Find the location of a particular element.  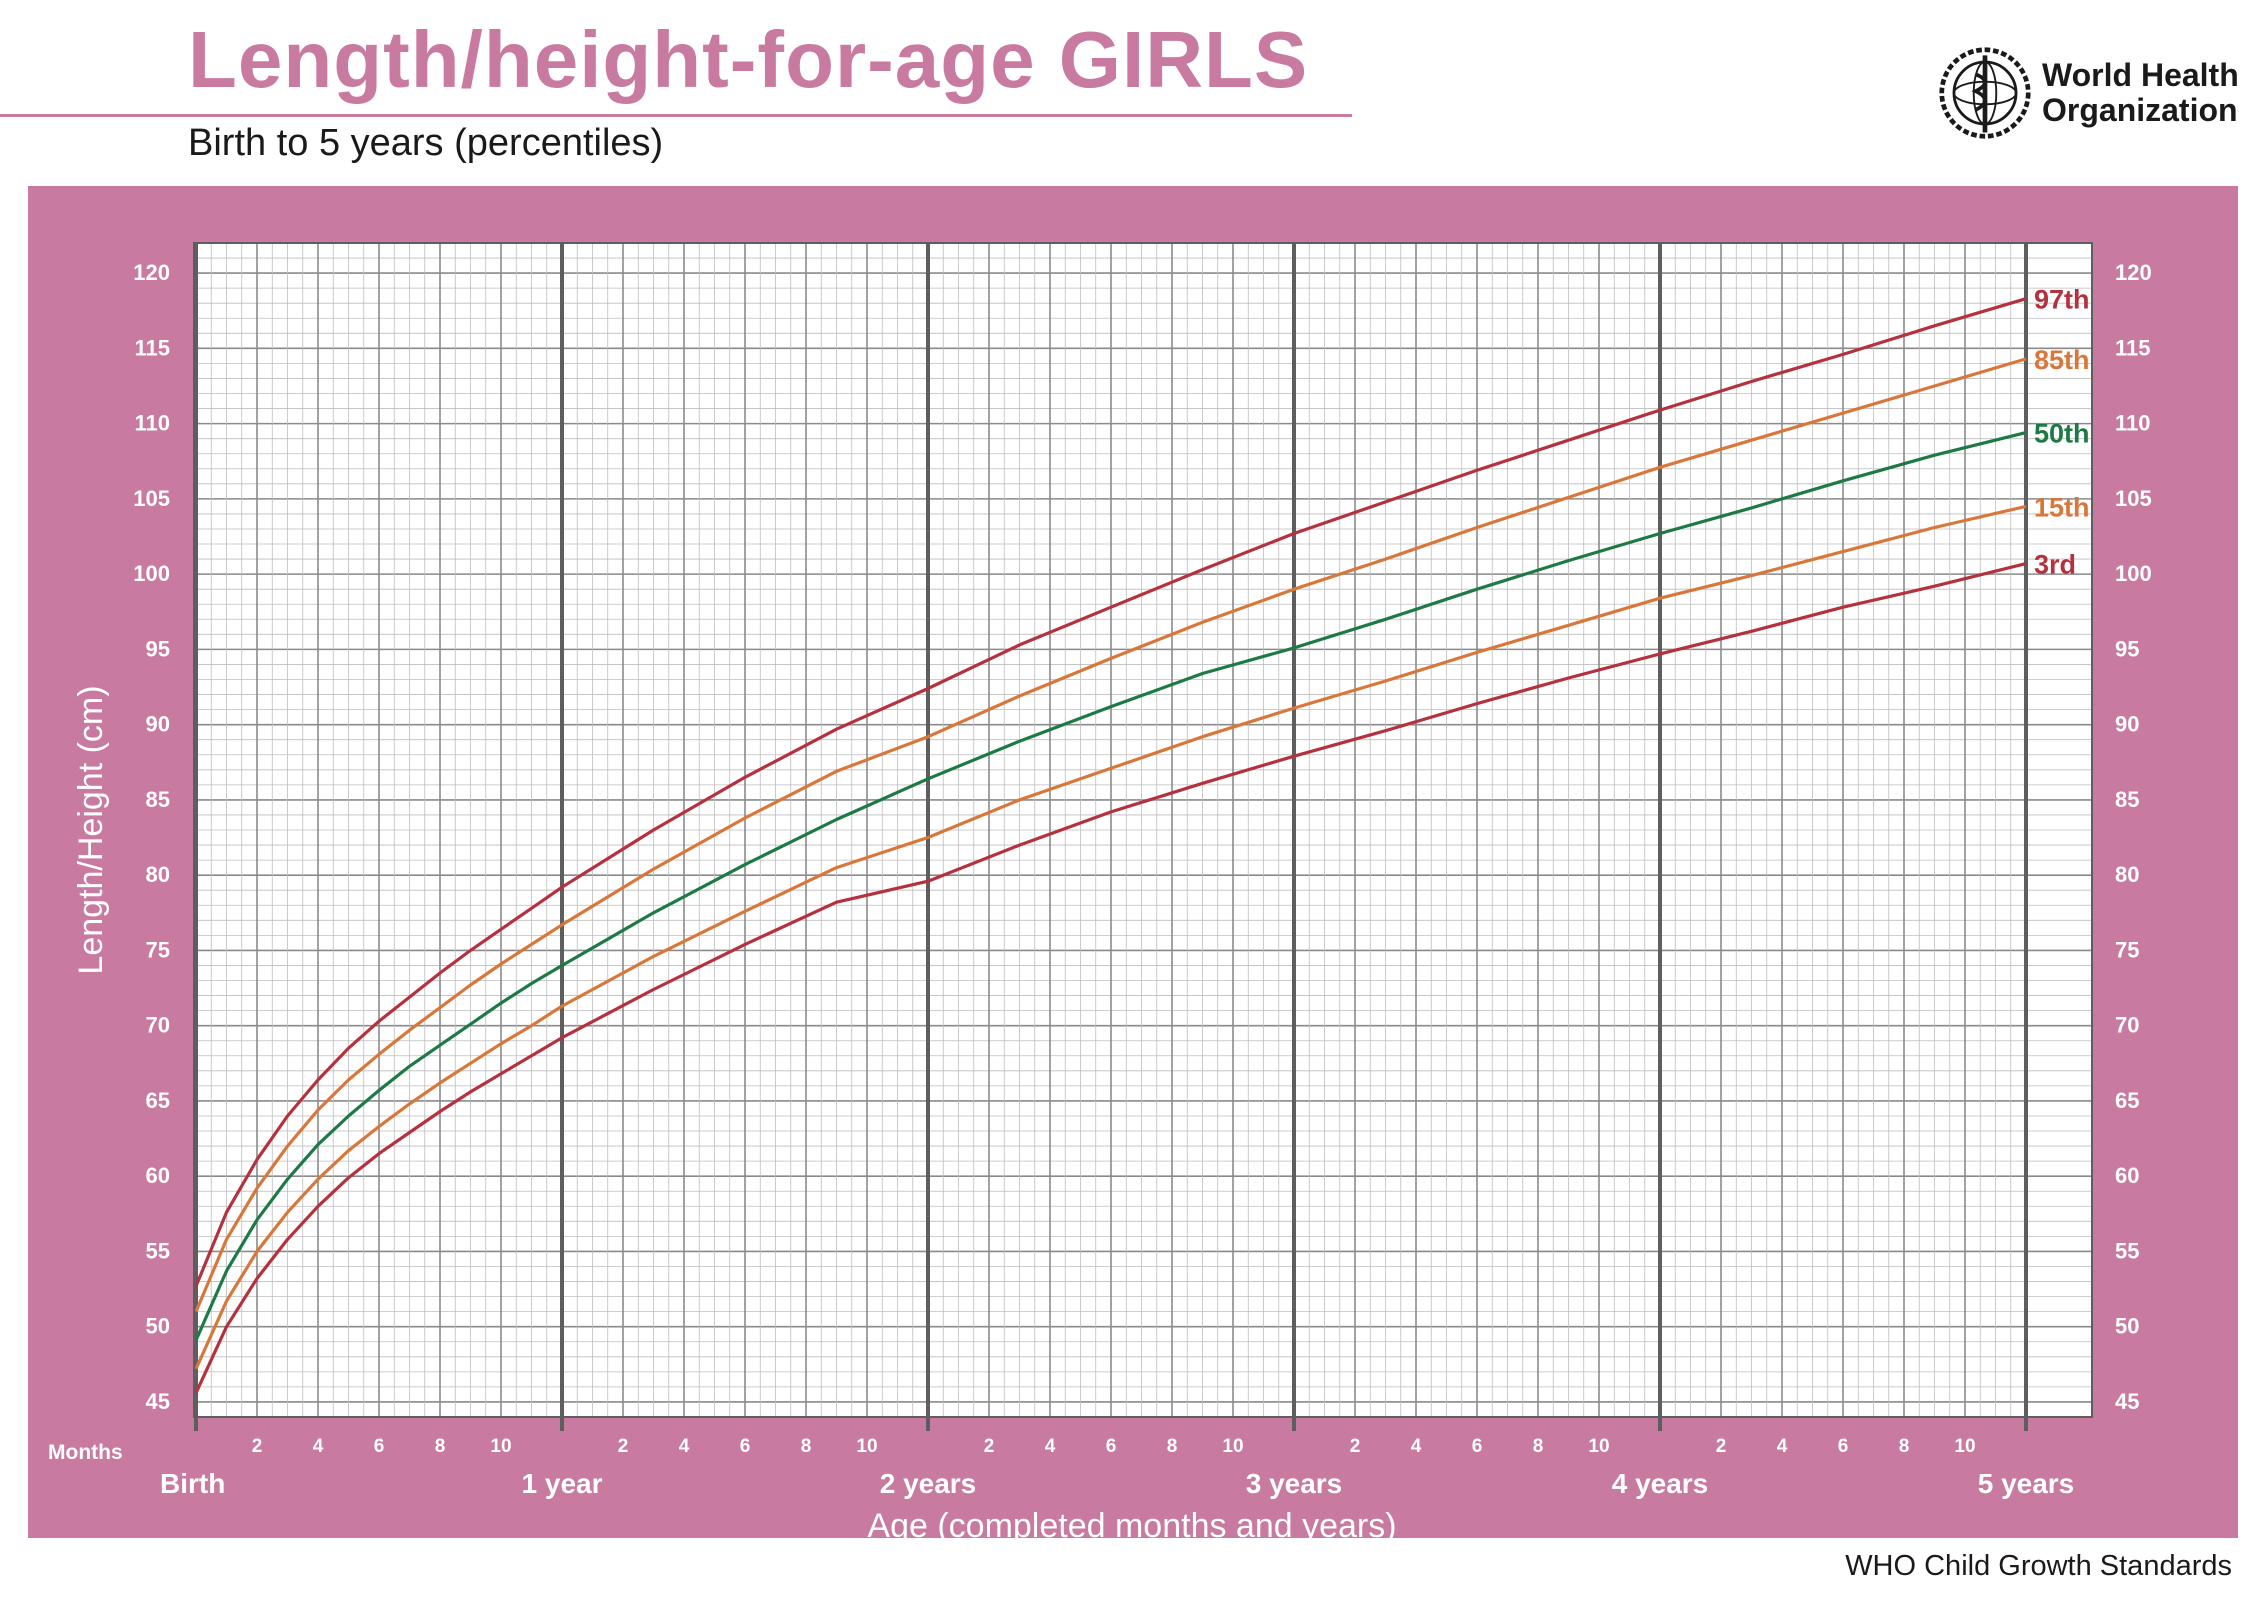

y-tick-label-left: 90 is located at coordinates (158, 724).